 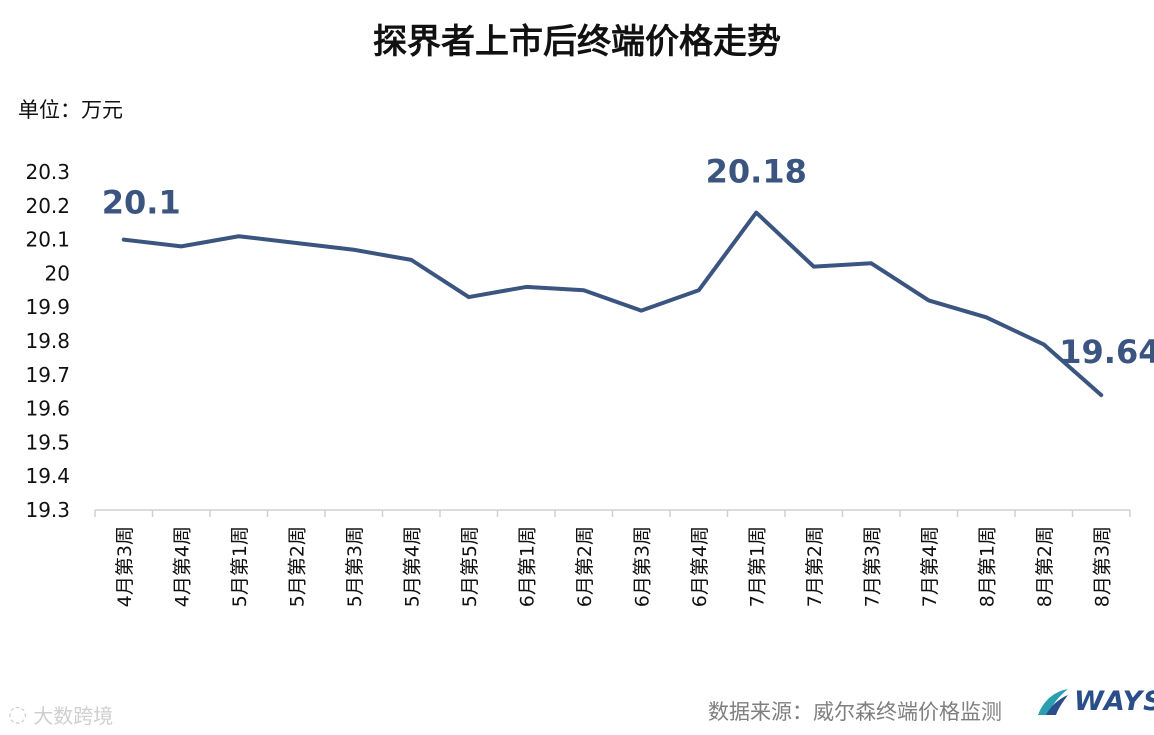 I want to click on weibo-icon: ◌, so click(x=18, y=714).